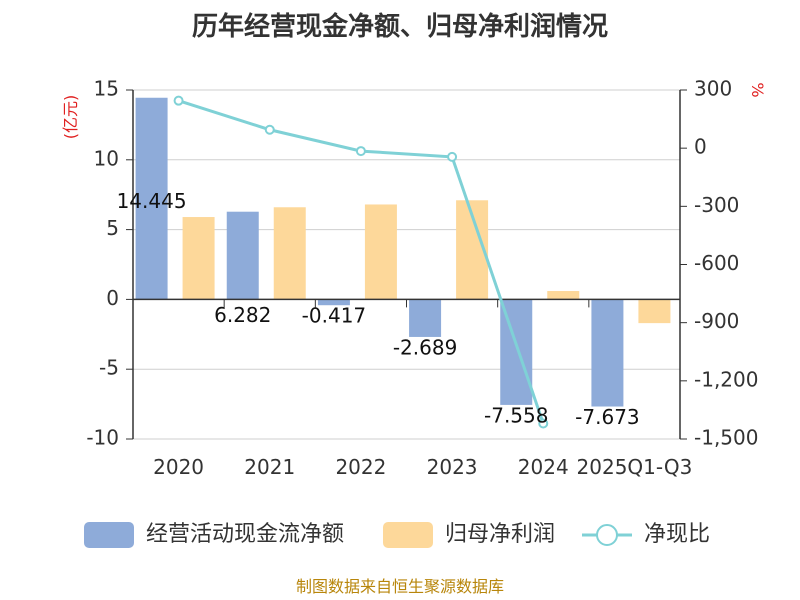 The image size is (800, 600). Describe the element at coordinates (242, 315) in the screenshot. I see `data-label-2021: 6.282` at that location.